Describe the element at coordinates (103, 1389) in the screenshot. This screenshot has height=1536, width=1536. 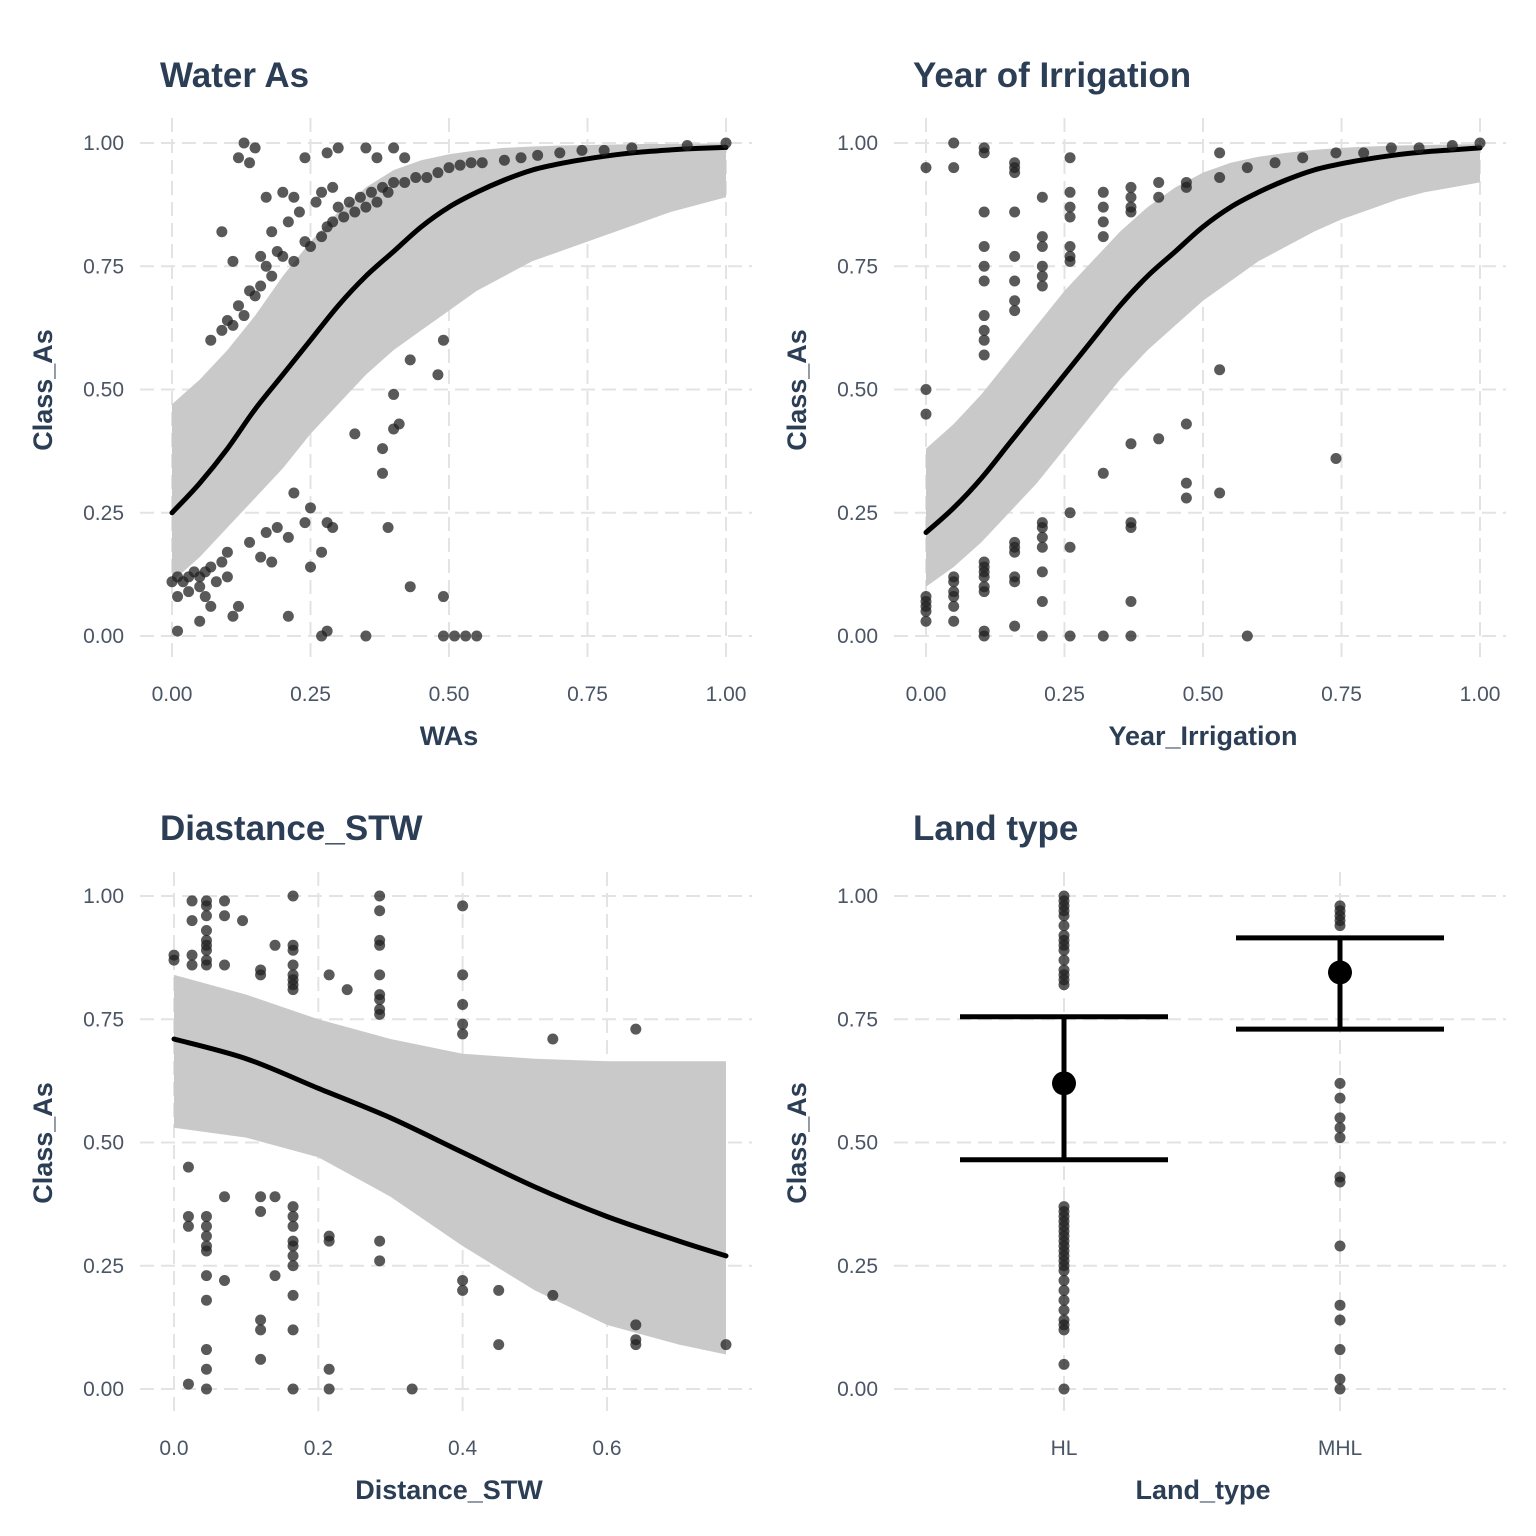
I see `y-tick-label: 0.00` at that location.